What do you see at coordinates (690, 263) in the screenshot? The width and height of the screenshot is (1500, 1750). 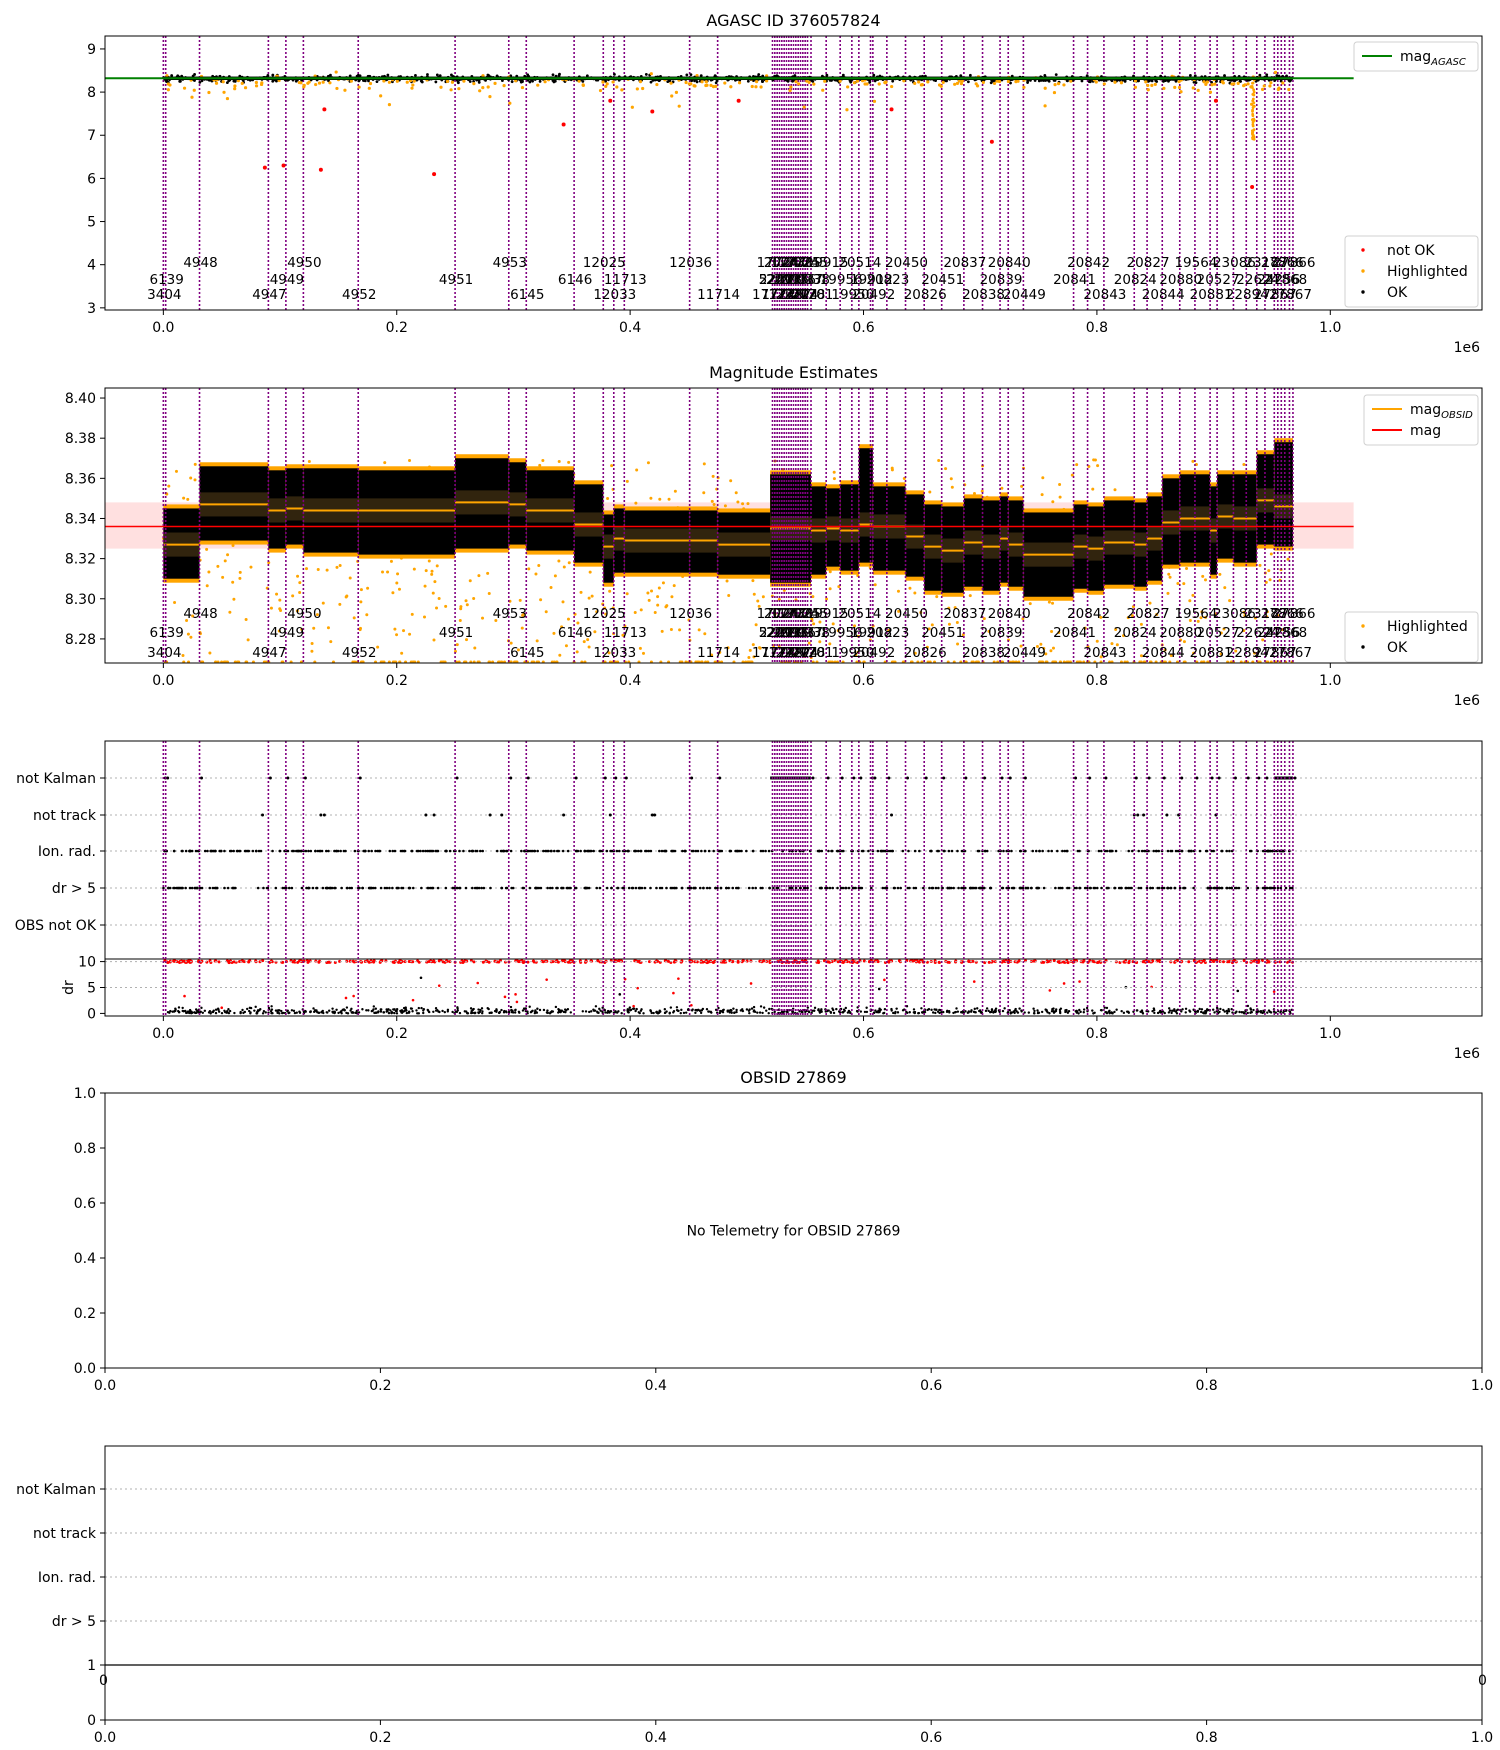 I see `obsid-label: 12036` at bounding box center [690, 263].